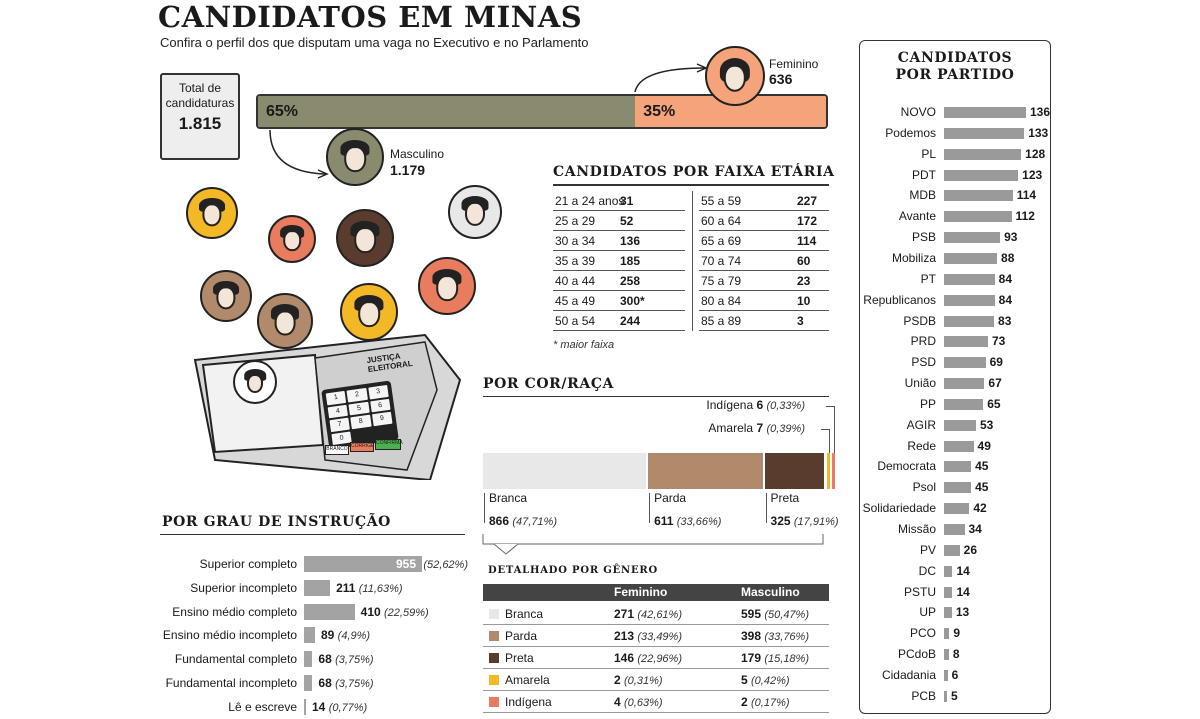 The width and height of the screenshot is (1200, 719). I want to click on race-name: Preta, so click(519, 658).